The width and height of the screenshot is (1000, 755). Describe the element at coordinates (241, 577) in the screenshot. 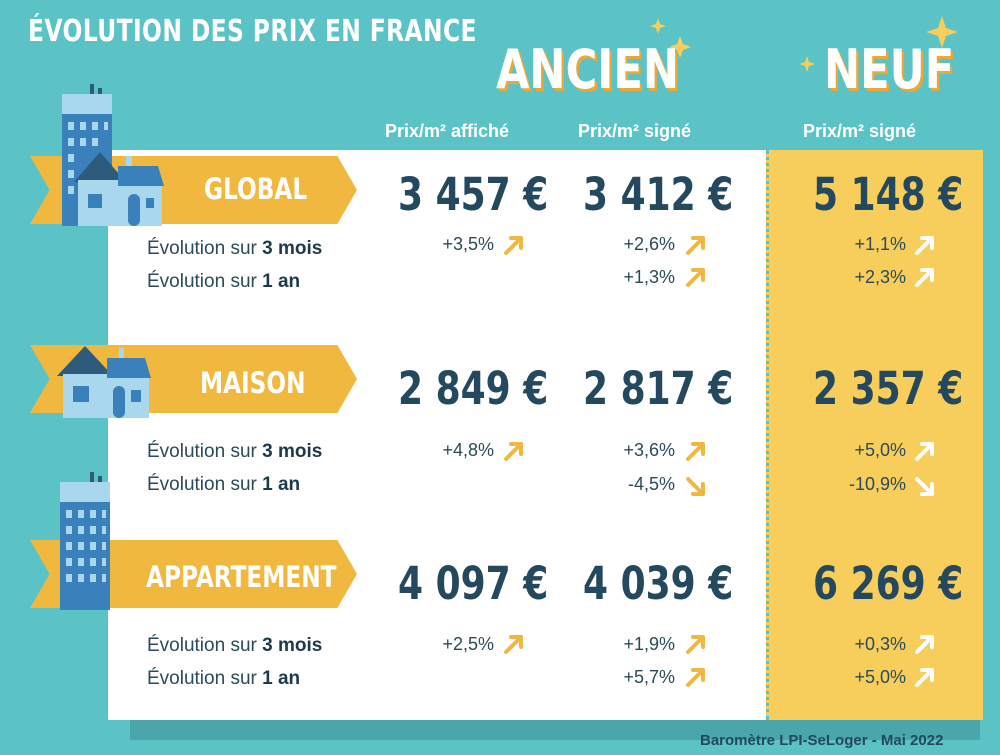

I see `row-label-appartement: APPARTEMENT` at that location.